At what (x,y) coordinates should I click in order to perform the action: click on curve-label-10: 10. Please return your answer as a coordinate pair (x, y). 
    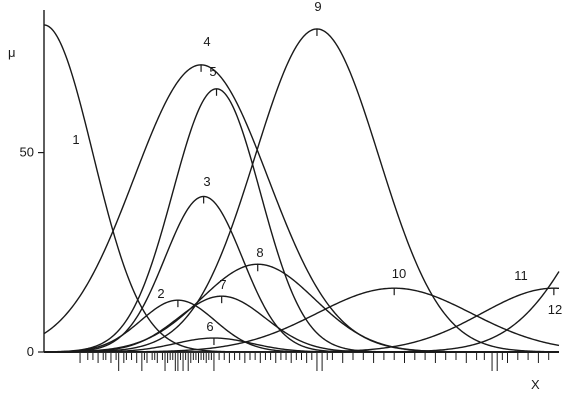
    Looking at the image, I should click on (399, 273).